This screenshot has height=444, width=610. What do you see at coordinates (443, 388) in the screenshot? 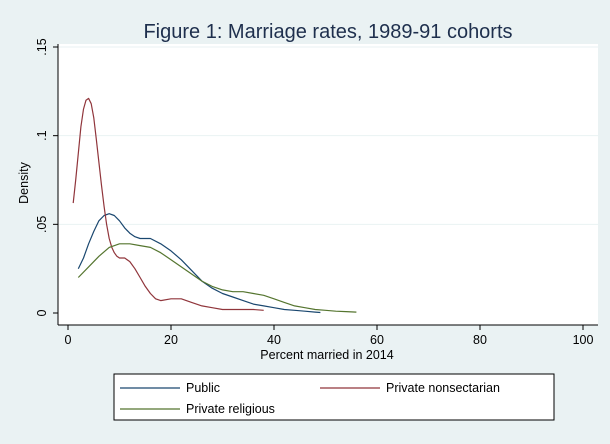
I see `legend-label-2: Private nonsectarian` at bounding box center [443, 388].